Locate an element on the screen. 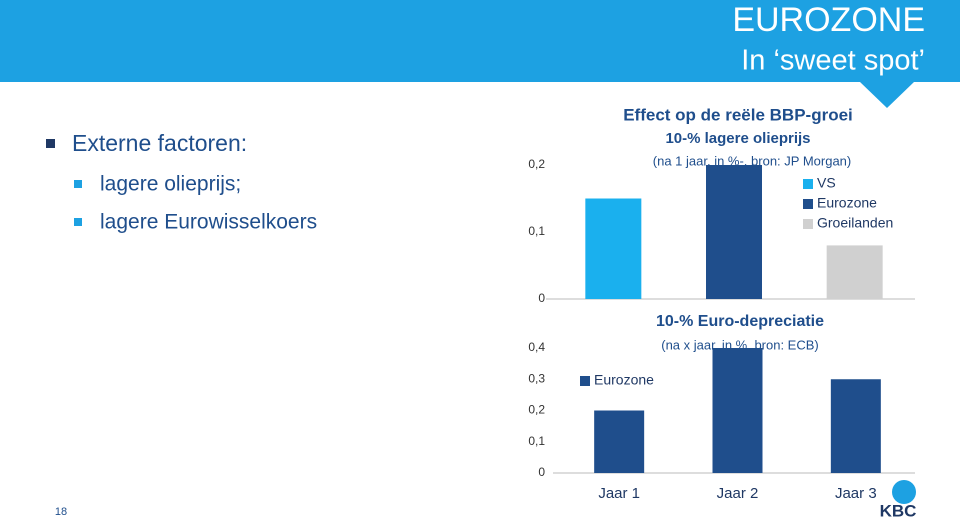 Image resolution: width=960 pixels, height=522 pixels. y-tick-label: 0,4 is located at coordinates (536, 347).